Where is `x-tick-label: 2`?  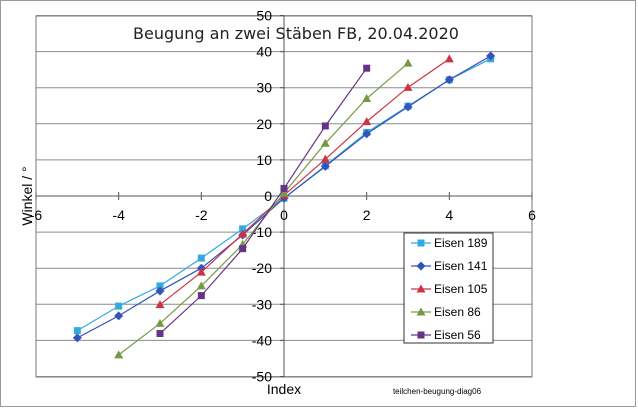
x-tick-label: 2 is located at coordinates (367, 215).